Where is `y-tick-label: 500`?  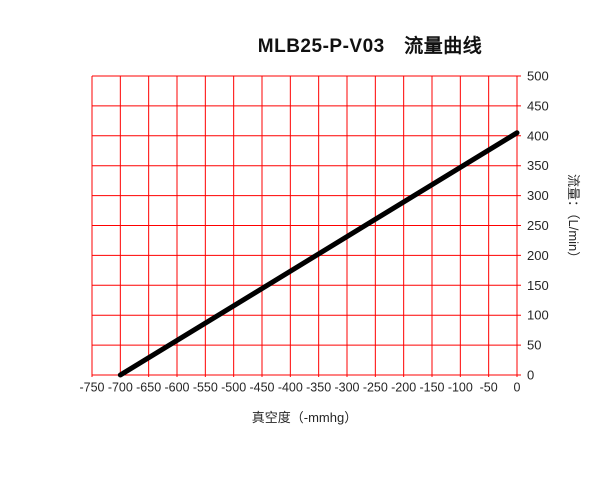
y-tick-label: 500 is located at coordinates (538, 76).